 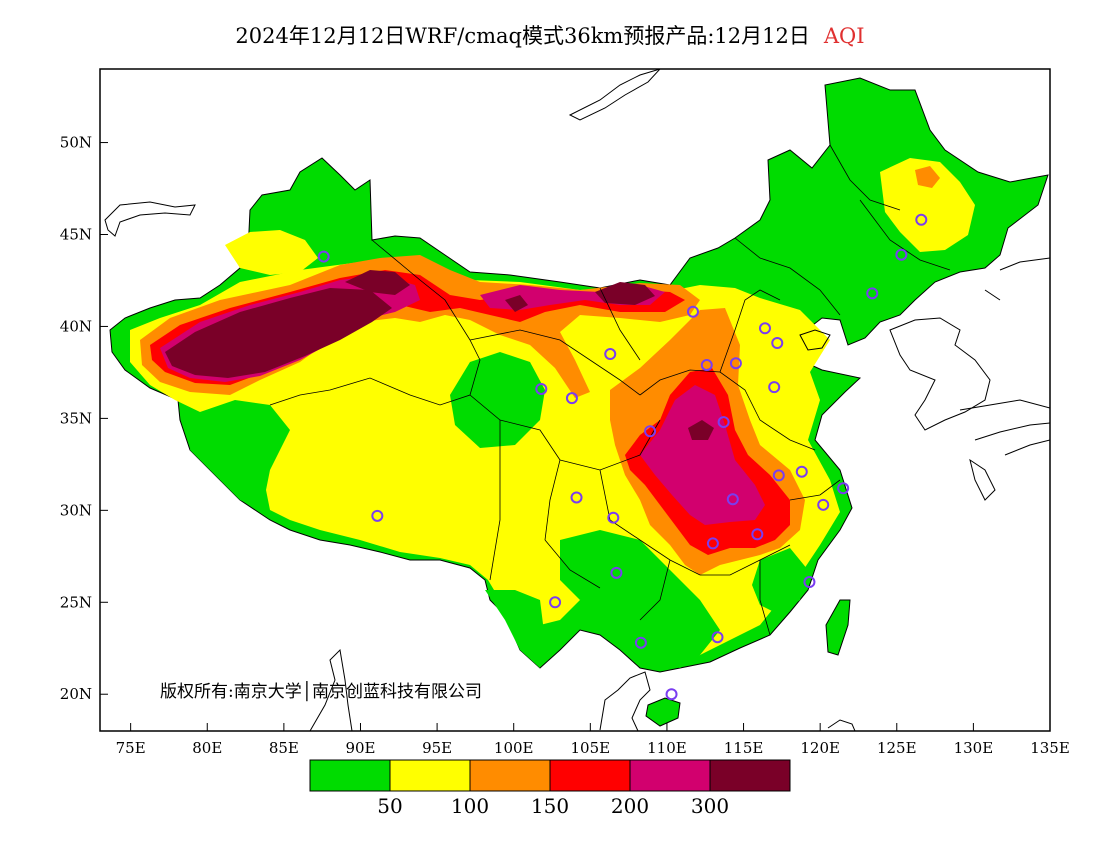 What do you see at coordinates (389, 806) in the screenshot?
I see `legend-label: 50` at bounding box center [389, 806].